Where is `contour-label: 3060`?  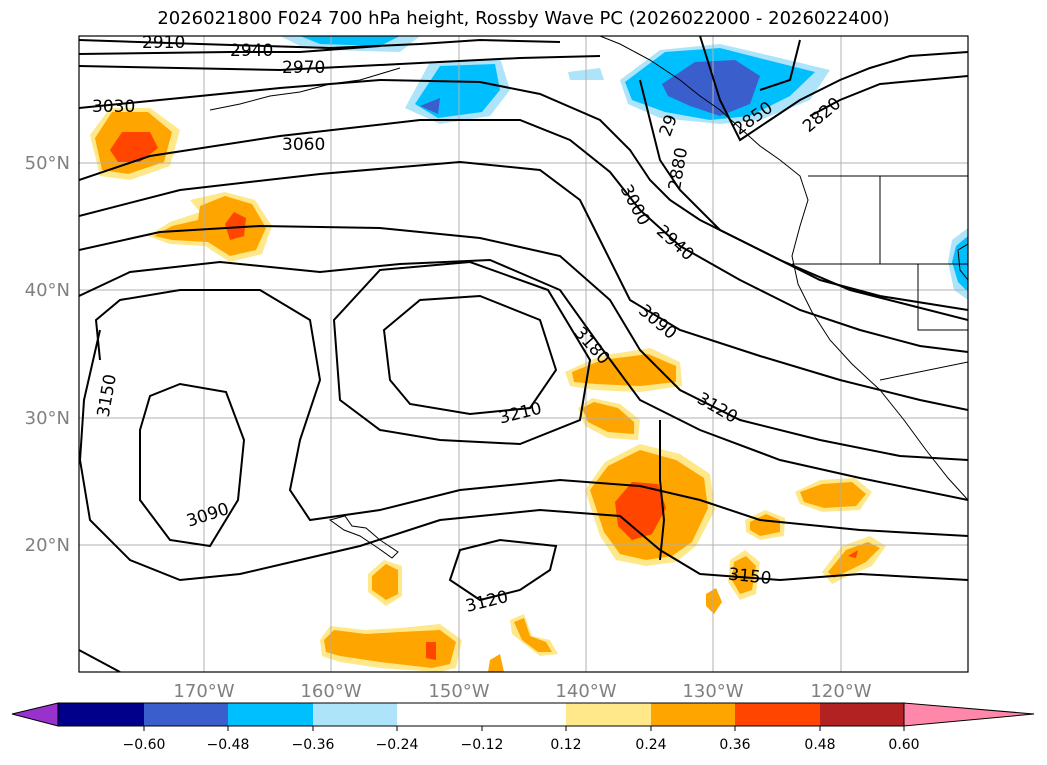
contour-label: 3060 is located at coordinates (303, 145).